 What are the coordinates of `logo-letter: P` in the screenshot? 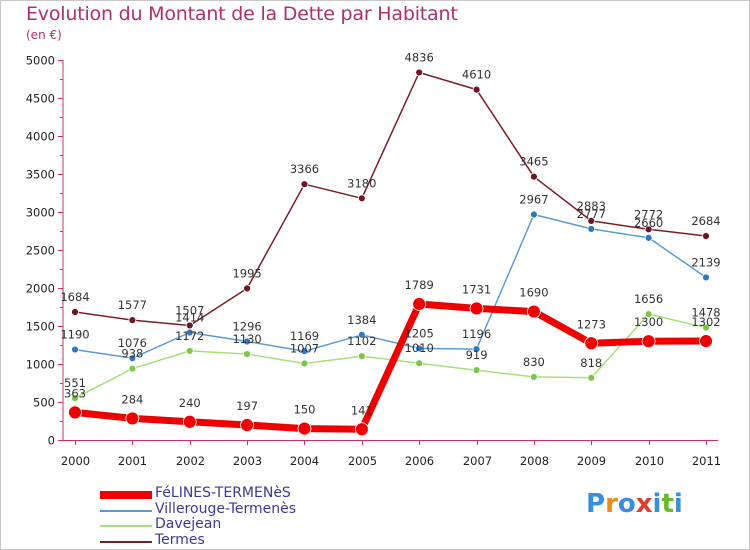 It's located at (596, 504).